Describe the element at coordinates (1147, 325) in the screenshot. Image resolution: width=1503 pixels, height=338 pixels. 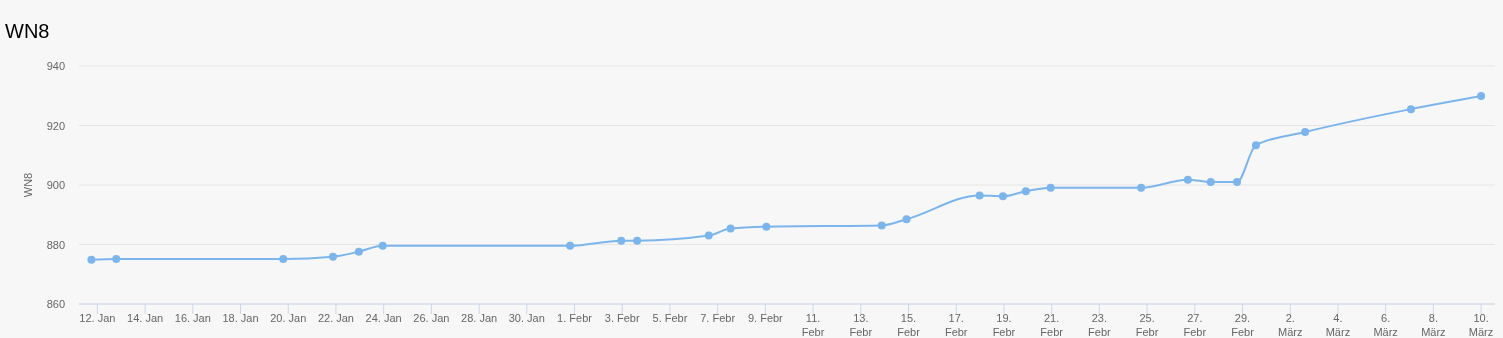
I see `x-tick-label: 25. Febr` at that location.